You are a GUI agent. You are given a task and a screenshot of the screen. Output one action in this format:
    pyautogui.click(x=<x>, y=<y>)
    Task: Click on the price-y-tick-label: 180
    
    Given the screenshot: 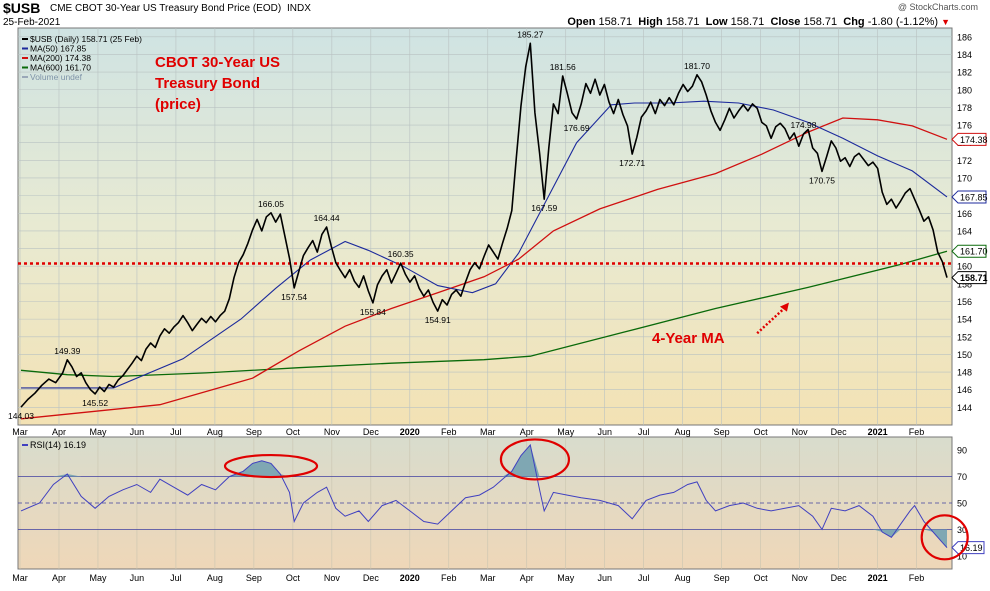 What is the action you would take?
    pyautogui.click(x=964, y=90)
    